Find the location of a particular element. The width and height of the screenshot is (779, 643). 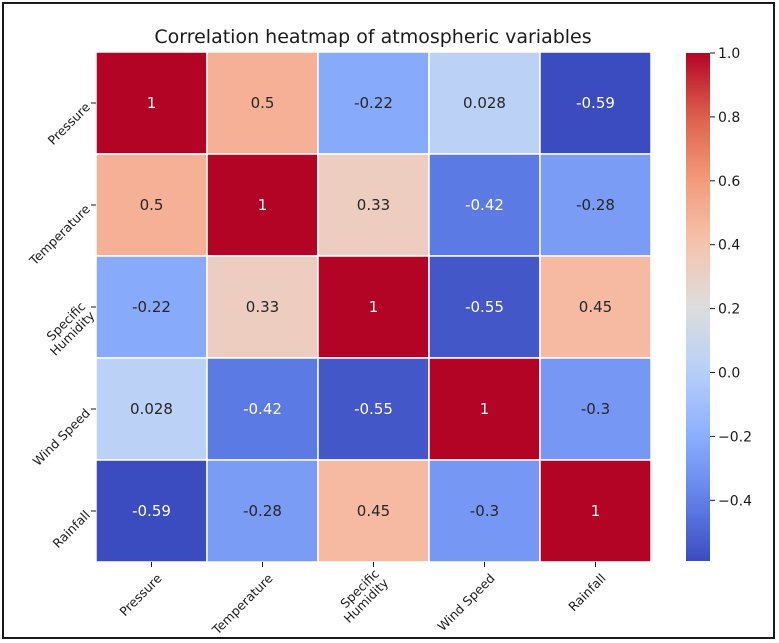

column-tick-label: Wind Speed is located at coordinates (465, 602).